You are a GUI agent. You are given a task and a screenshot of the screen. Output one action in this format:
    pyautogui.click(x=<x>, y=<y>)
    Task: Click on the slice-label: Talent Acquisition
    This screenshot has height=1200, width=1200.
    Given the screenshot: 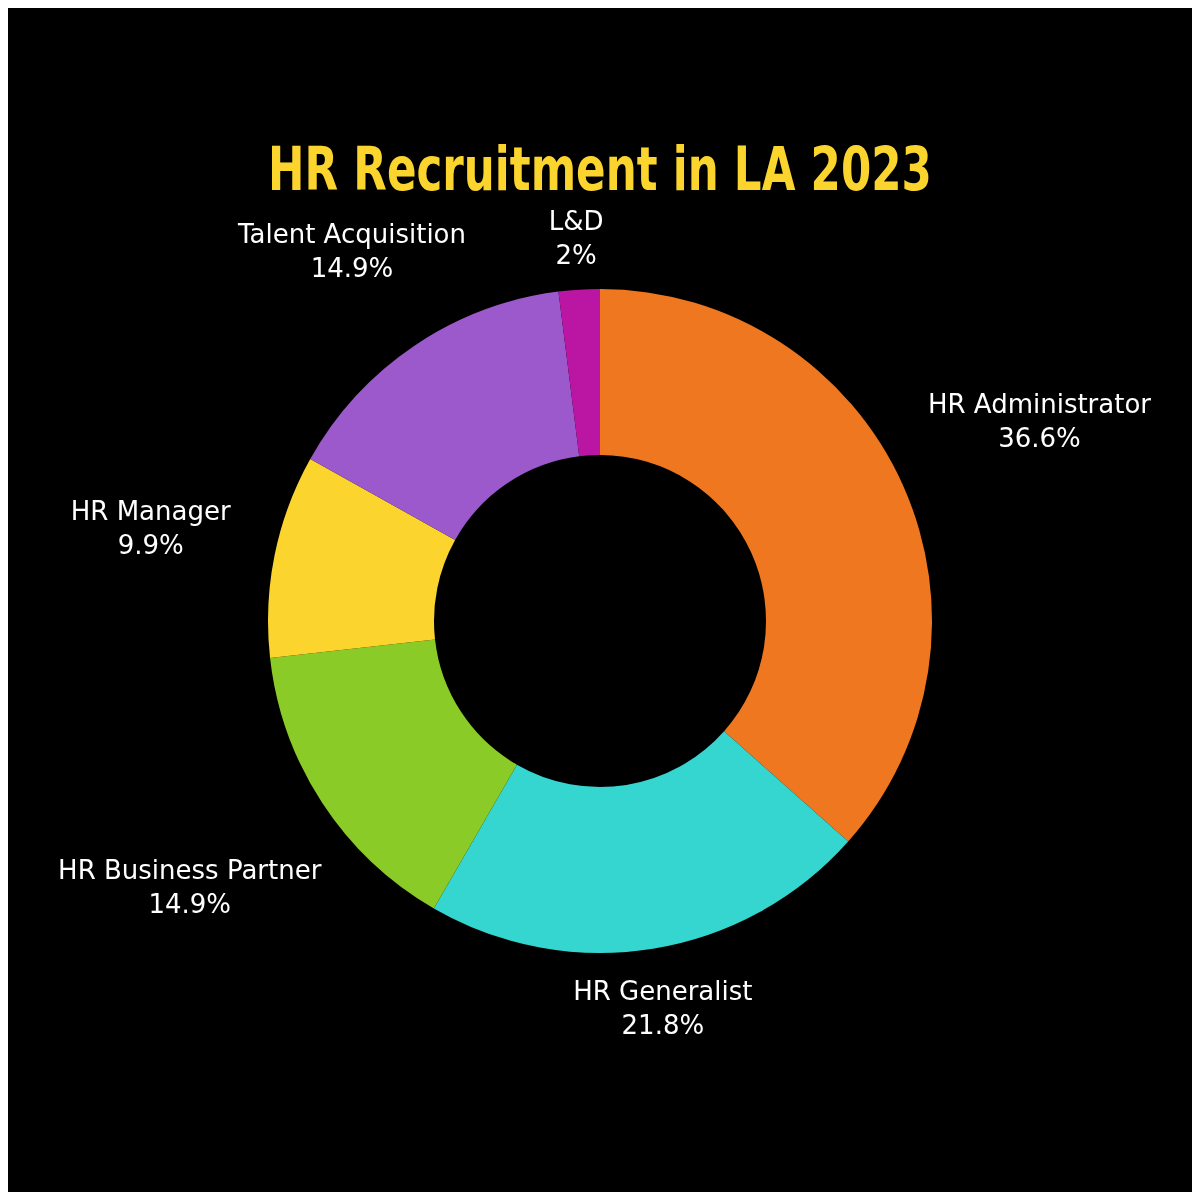 What is the action you would take?
    pyautogui.click(x=351, y=233)
    